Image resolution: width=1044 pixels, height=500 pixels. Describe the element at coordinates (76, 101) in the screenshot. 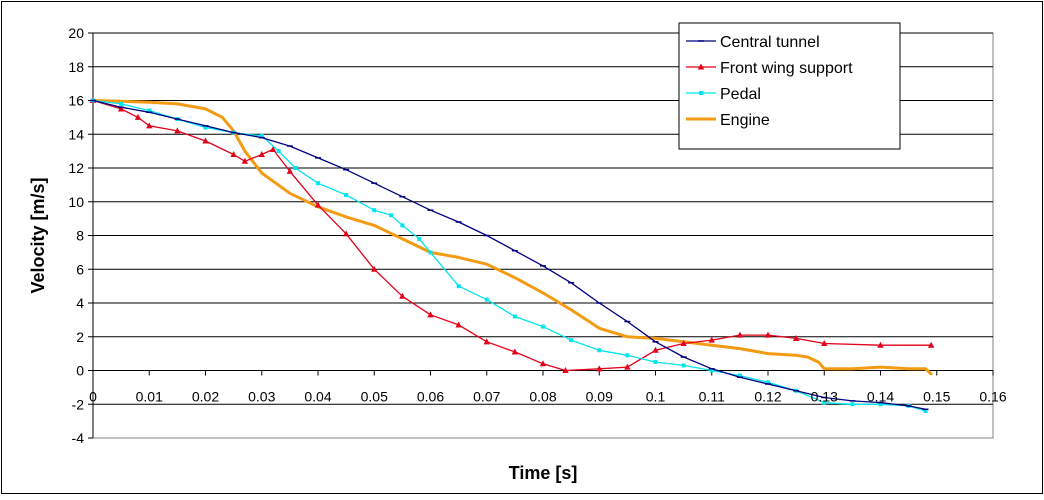

I see `y-tick-label: 16` at that location.